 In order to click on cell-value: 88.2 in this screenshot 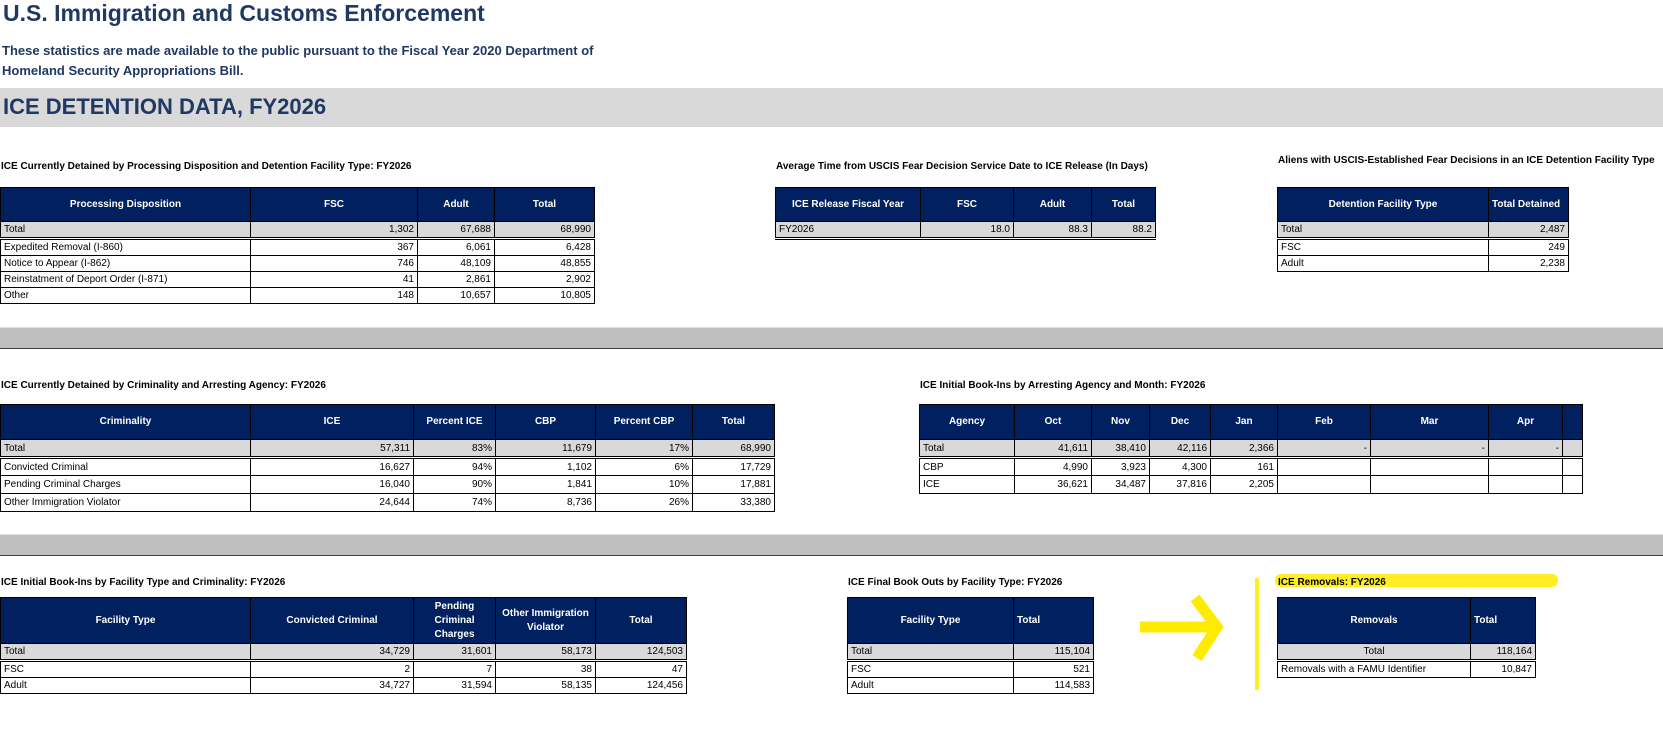, I will do `click(1123, 230)`.